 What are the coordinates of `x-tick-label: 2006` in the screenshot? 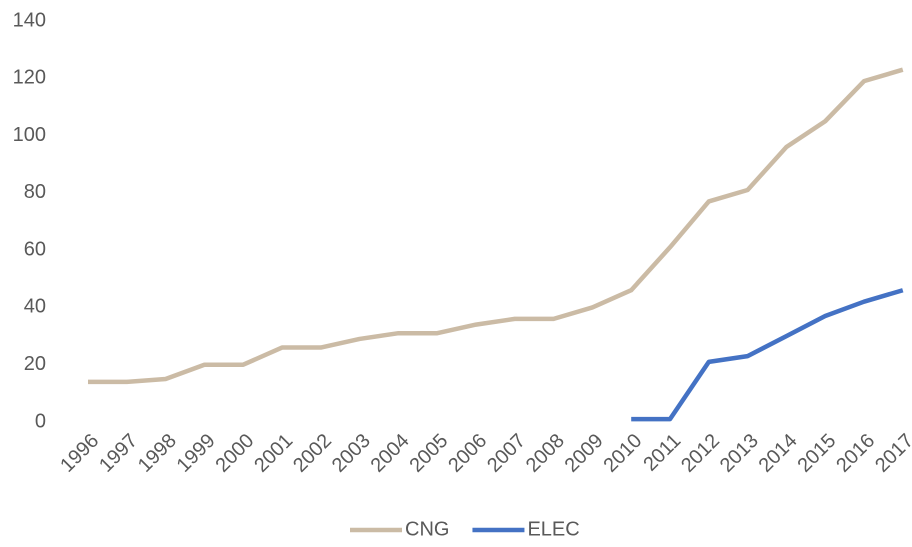 It's located at (467, 453).